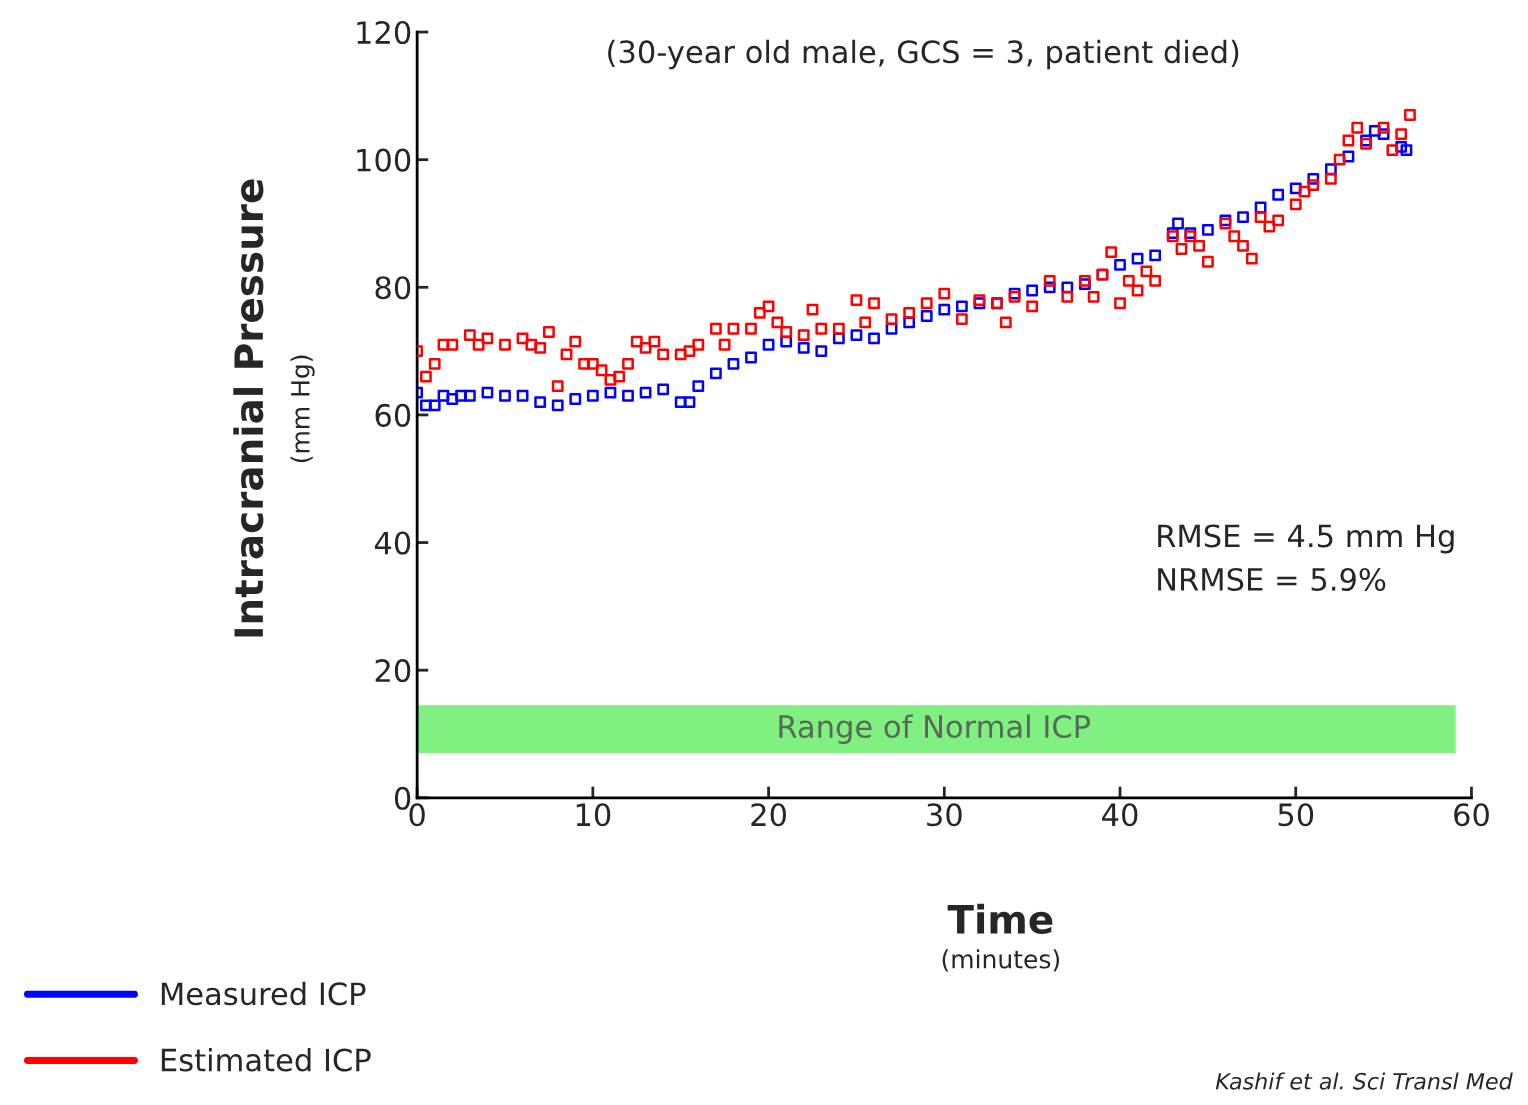  I want to click on legend-label: Measured ICP, so click(263, 993).